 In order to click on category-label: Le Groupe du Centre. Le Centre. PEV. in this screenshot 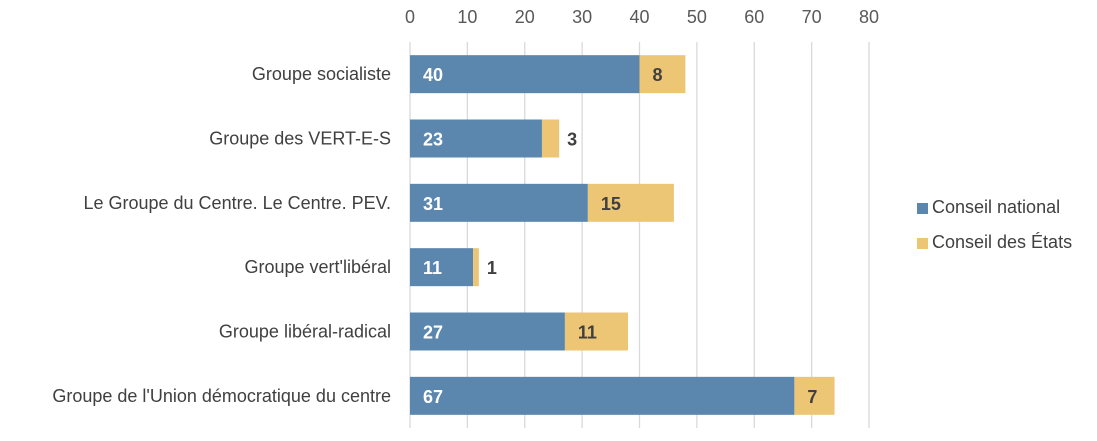, I will do `click(237, 203)`.